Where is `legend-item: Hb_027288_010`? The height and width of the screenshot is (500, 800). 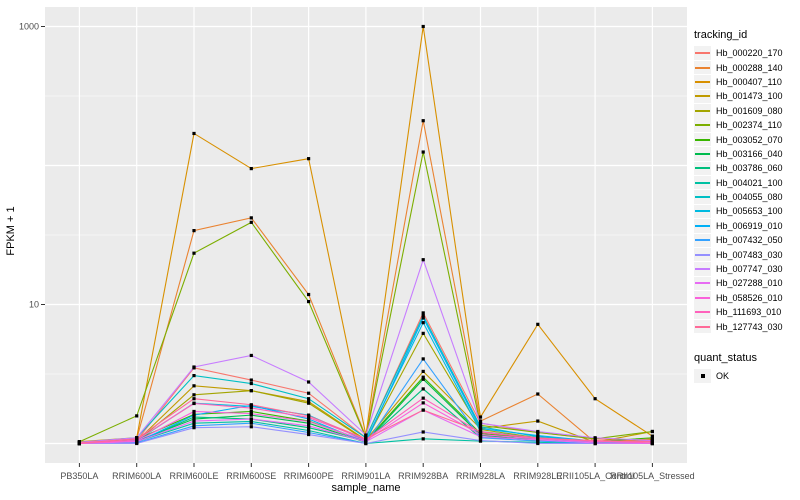 legend-item: Hb_027288_010 is located at coordinates (747, 283).